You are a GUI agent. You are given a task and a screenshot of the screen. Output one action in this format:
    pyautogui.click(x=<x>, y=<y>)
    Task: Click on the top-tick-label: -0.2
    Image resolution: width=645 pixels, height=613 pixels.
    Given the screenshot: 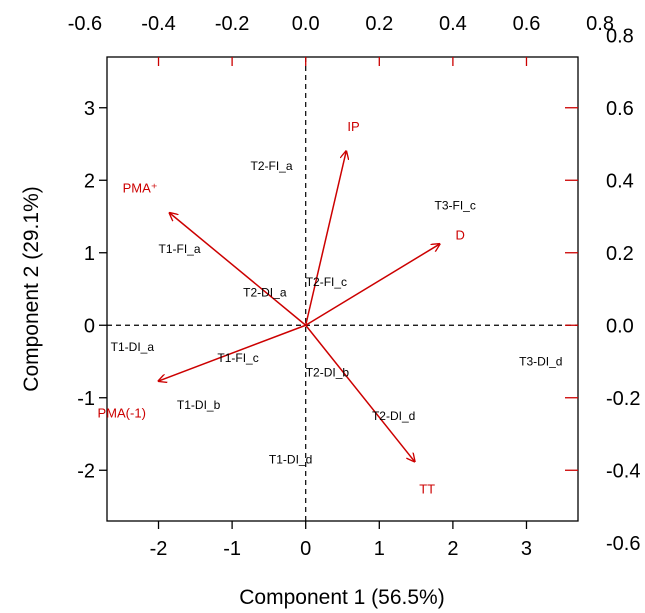 What is the action you would take?
    pyautogui.click(x=232, y=24)
    